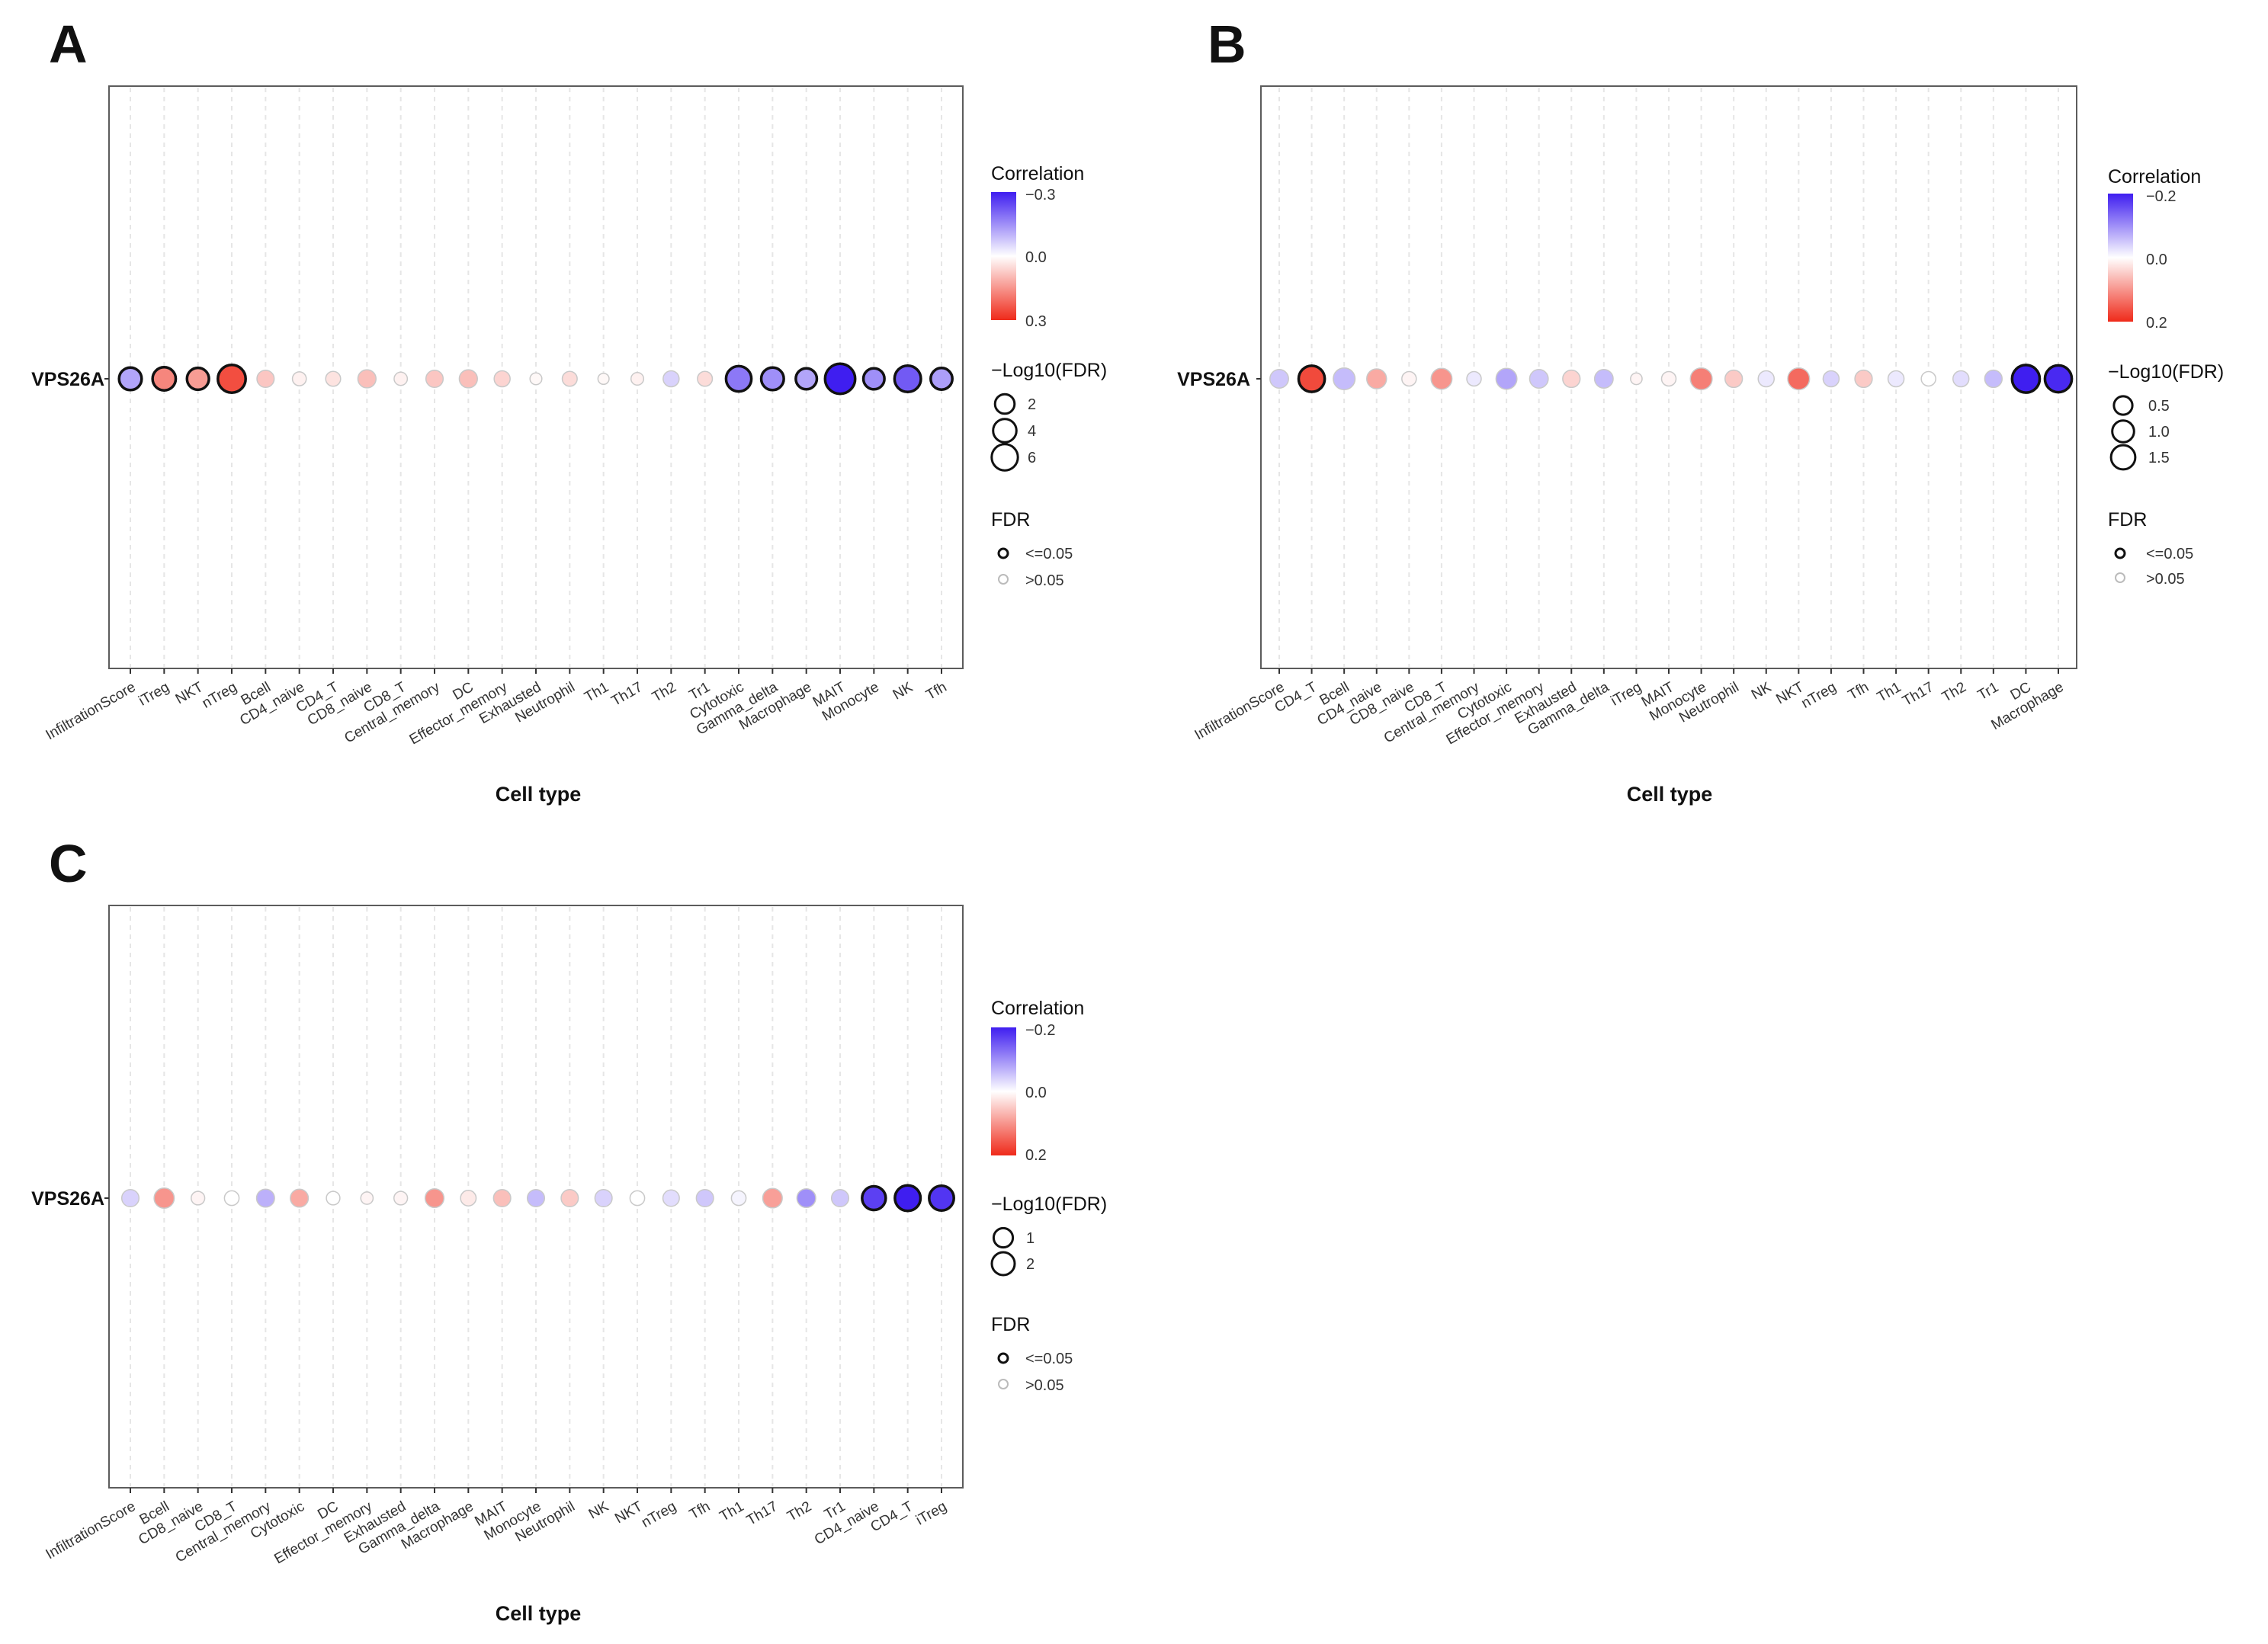  I want to click on size-legend: 12, so click(1012, 1251).